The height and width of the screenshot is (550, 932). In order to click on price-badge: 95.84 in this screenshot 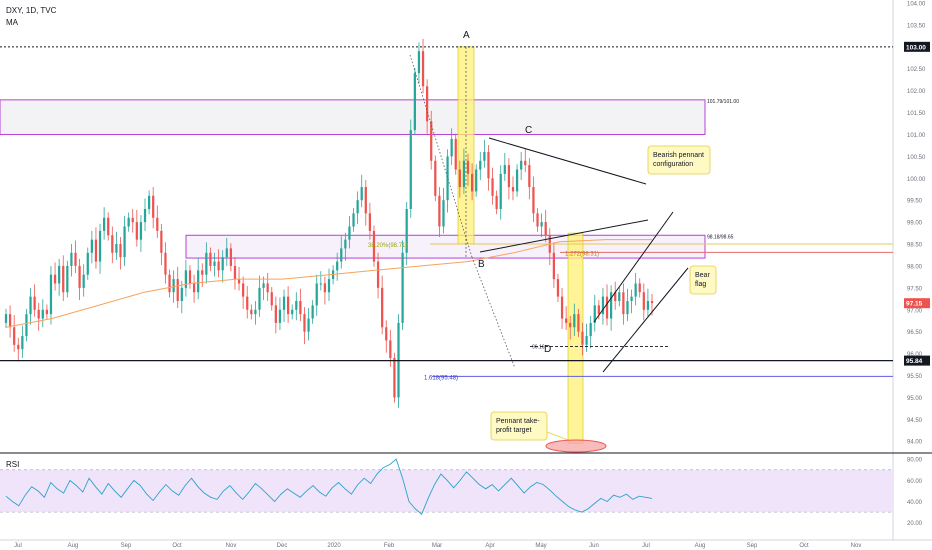, I will do `click(917, 360)`.